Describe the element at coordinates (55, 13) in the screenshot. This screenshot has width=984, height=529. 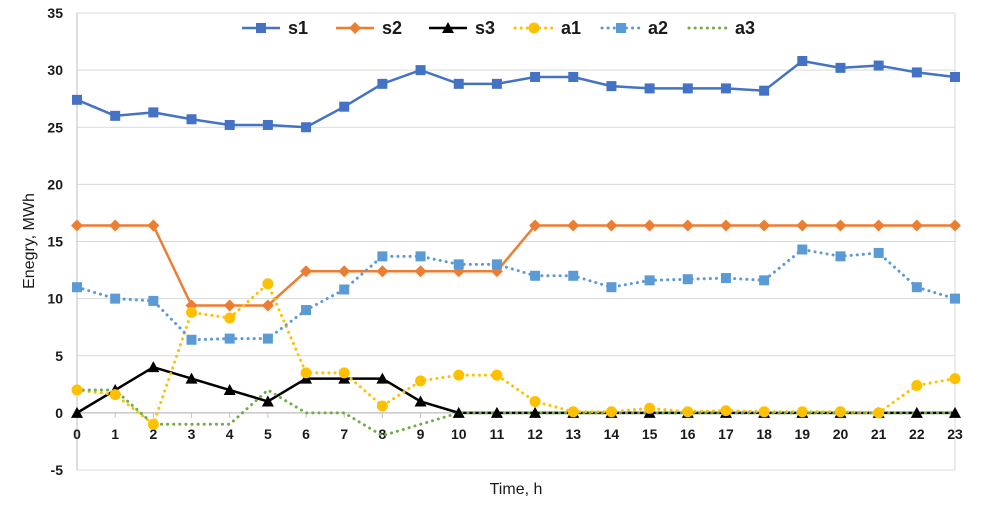
I see `y-tick-label: 35` at that location.